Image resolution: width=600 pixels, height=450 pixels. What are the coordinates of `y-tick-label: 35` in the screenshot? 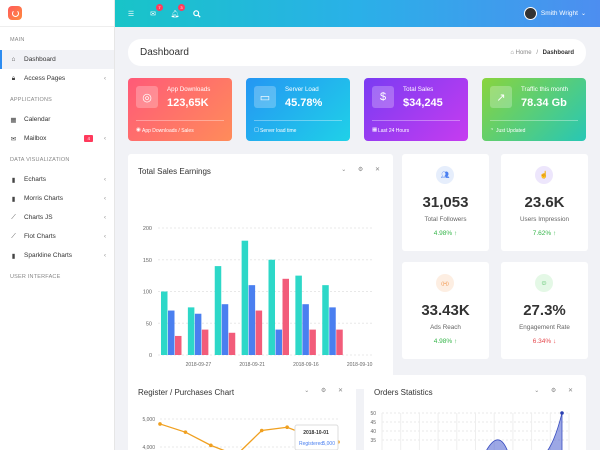 It's located at (373, 441).